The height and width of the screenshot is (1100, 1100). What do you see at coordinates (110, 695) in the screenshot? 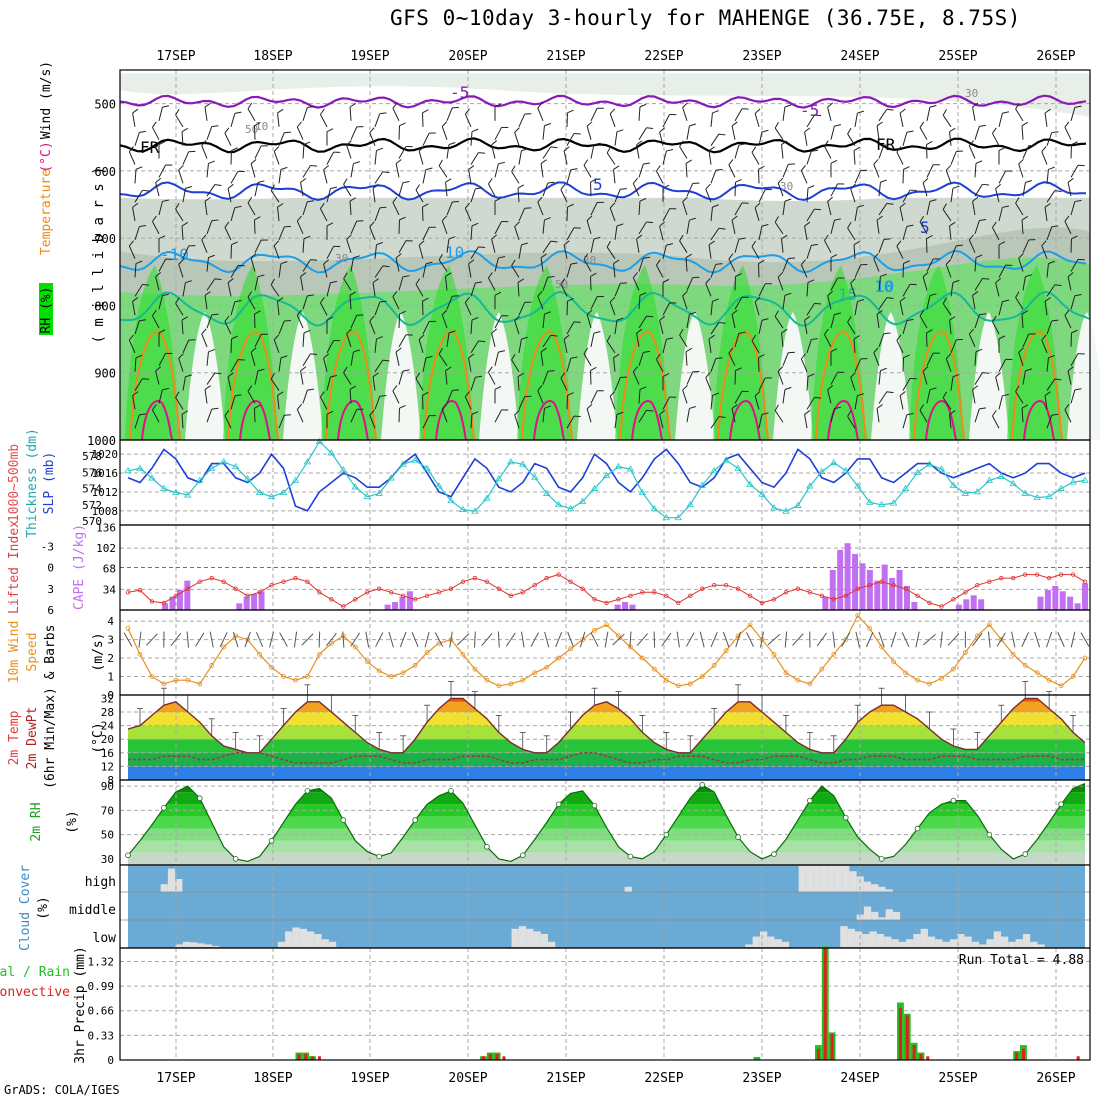
I see `wind-tick-0: 0` at bounding box center [110, 695].